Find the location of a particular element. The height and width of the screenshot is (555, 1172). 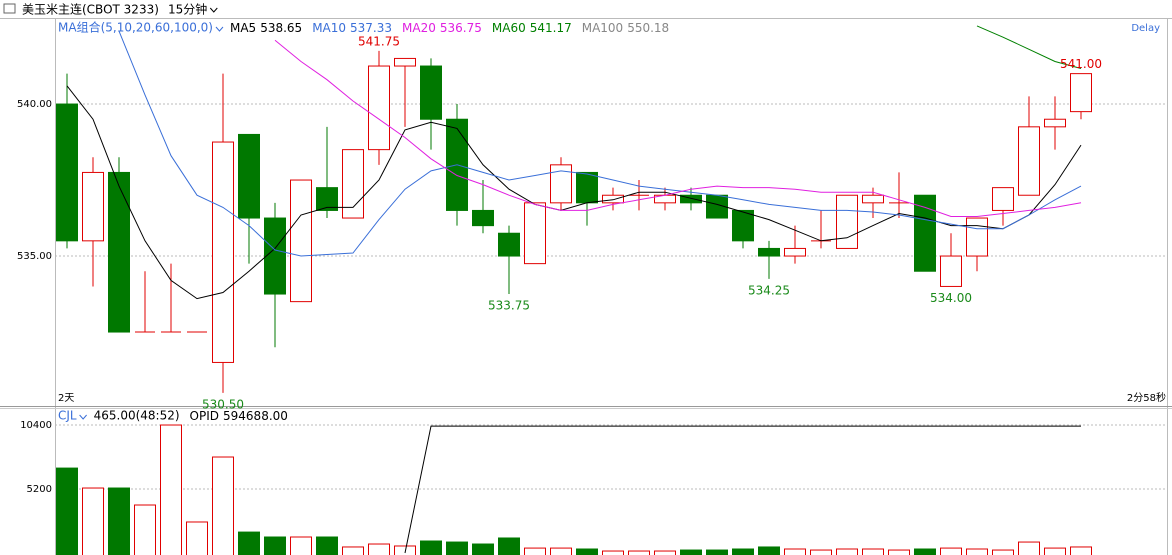

menu-icon is located at coordinates (9, 8).